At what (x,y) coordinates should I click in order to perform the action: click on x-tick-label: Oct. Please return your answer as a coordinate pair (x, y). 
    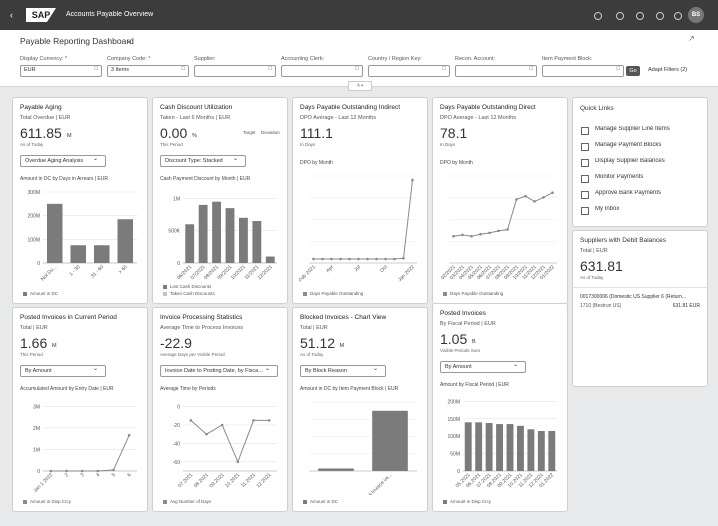
    Looking at the image, I should click on (384, 269).